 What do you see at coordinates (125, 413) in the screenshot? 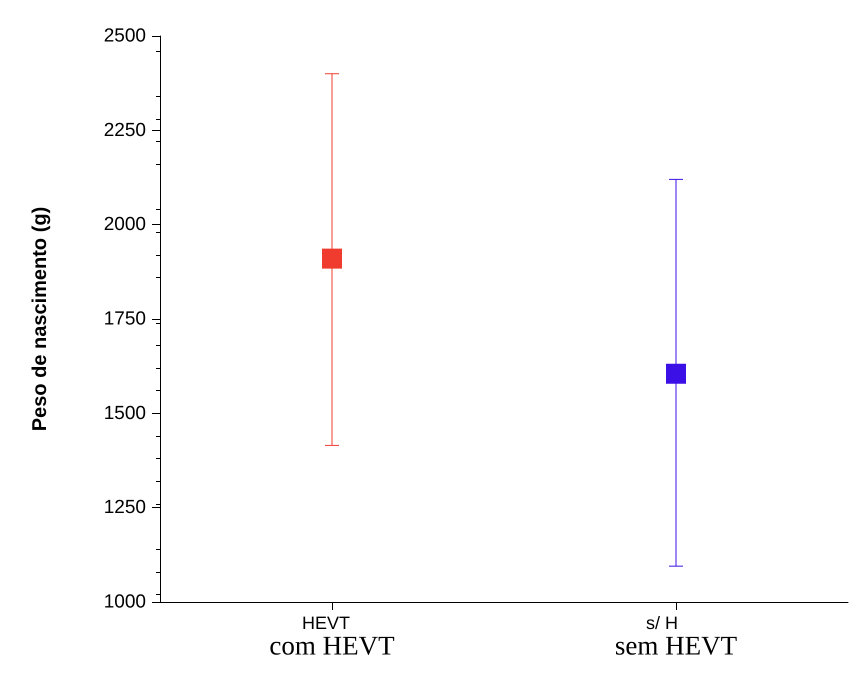
I see `y-tick-label: 1500` at bounding box center [125, 413].